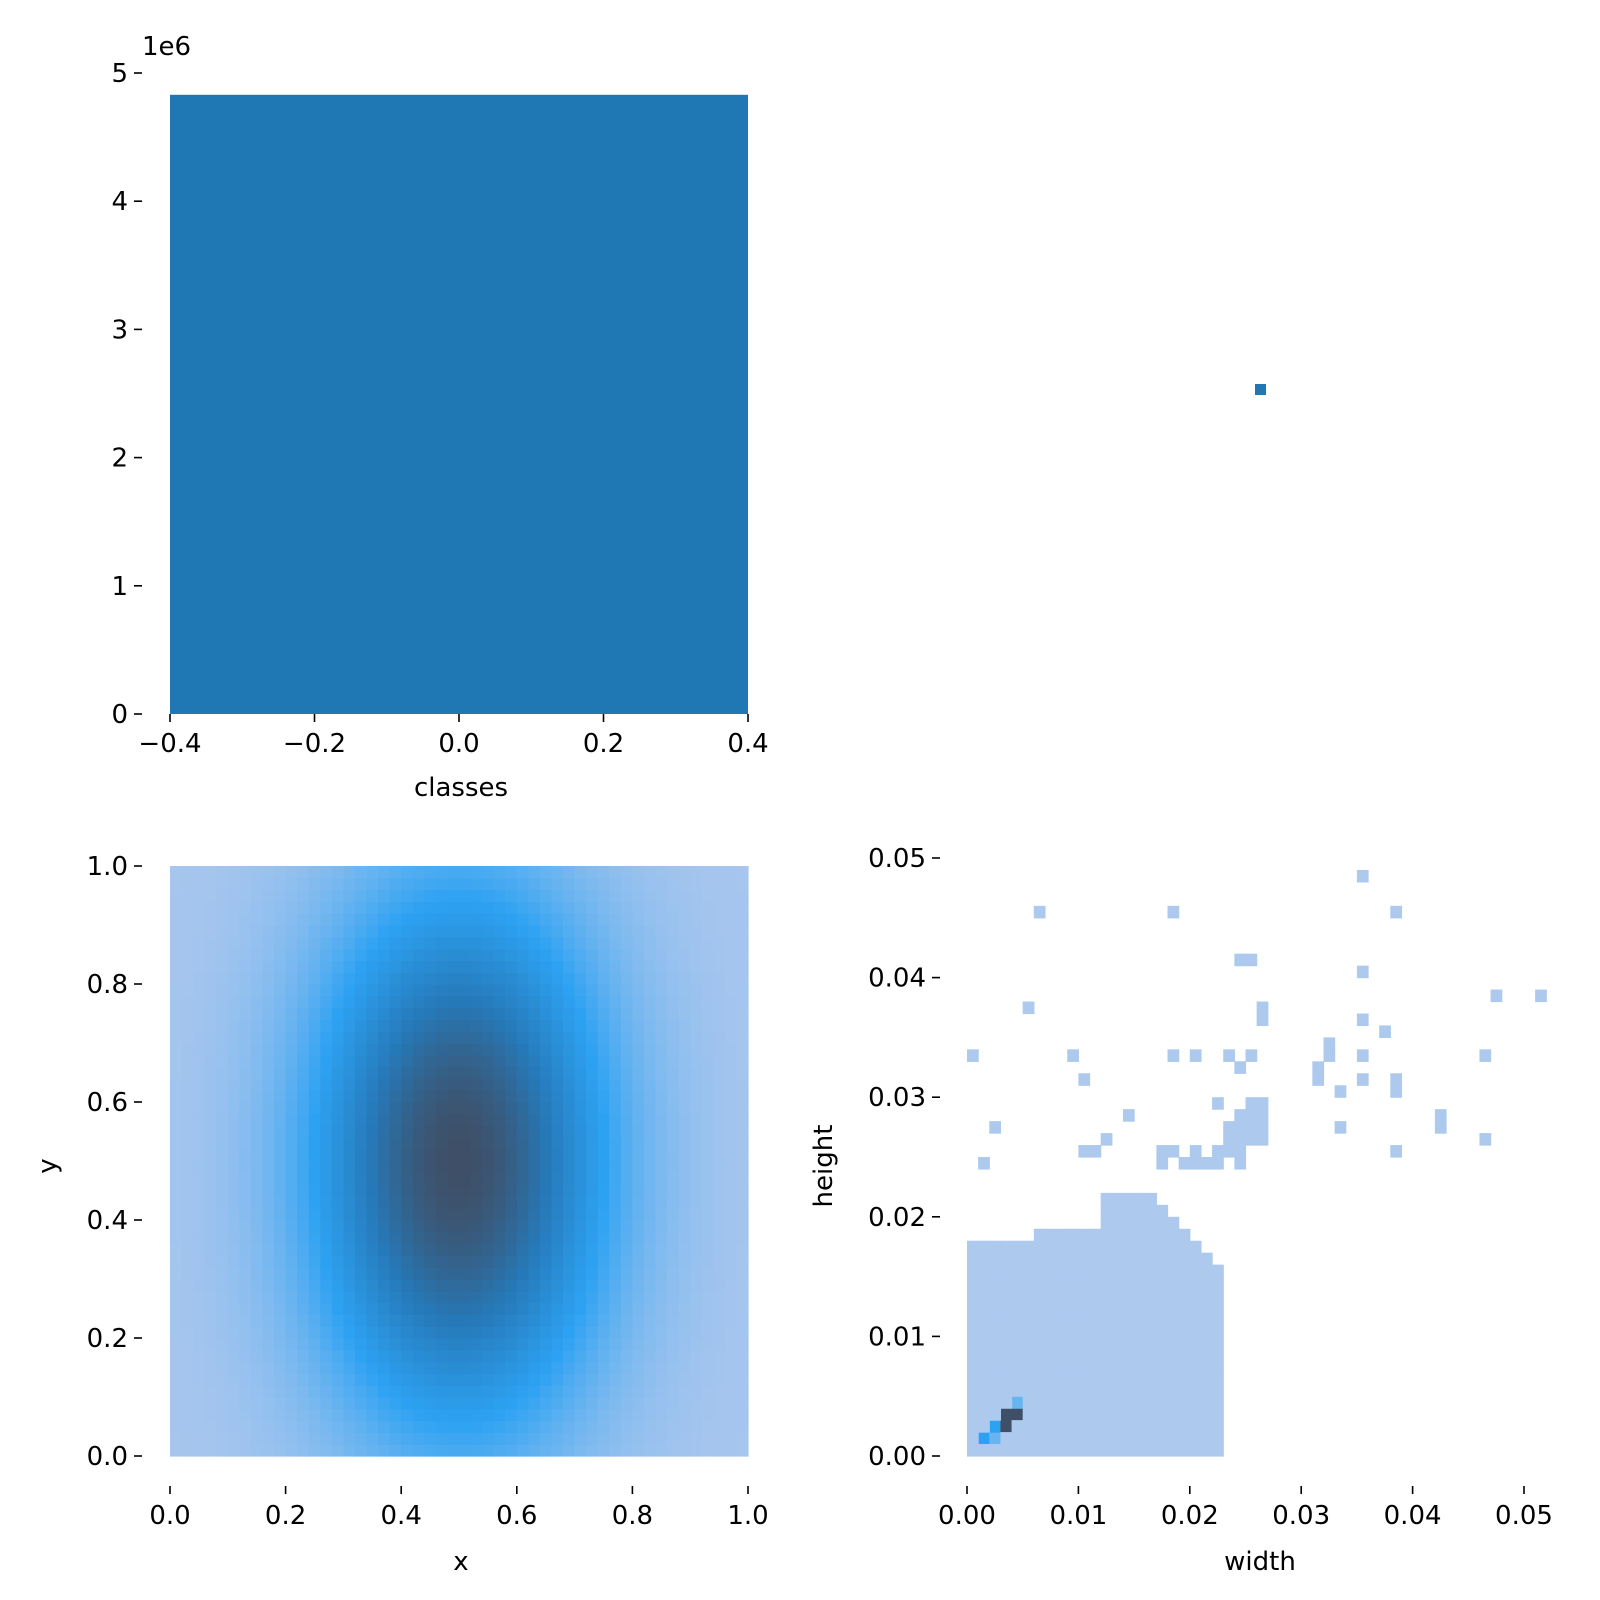 This screenshot has height=1600, width=1600. Describe the element at coordinates (516, 1516) in the screenshot. I see `xy-x-tick-label: 0.6` at that location.